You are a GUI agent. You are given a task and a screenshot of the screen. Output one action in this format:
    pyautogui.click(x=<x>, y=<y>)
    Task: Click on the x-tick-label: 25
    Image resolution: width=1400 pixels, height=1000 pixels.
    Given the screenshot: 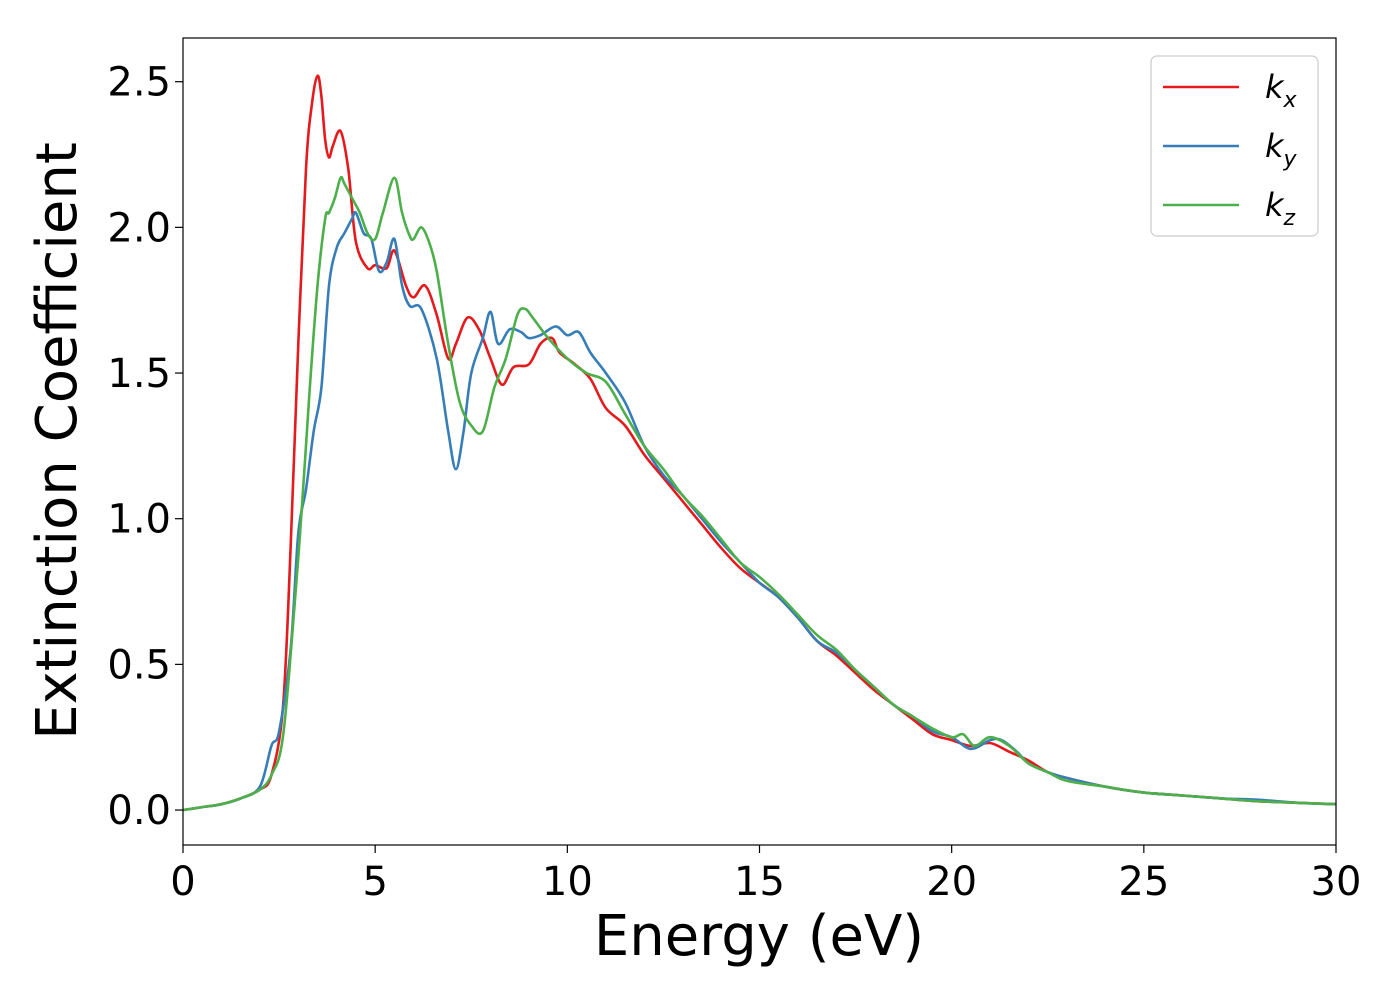 What is the action you would take?
    pyautogui.click(x=1143, y=882)
    